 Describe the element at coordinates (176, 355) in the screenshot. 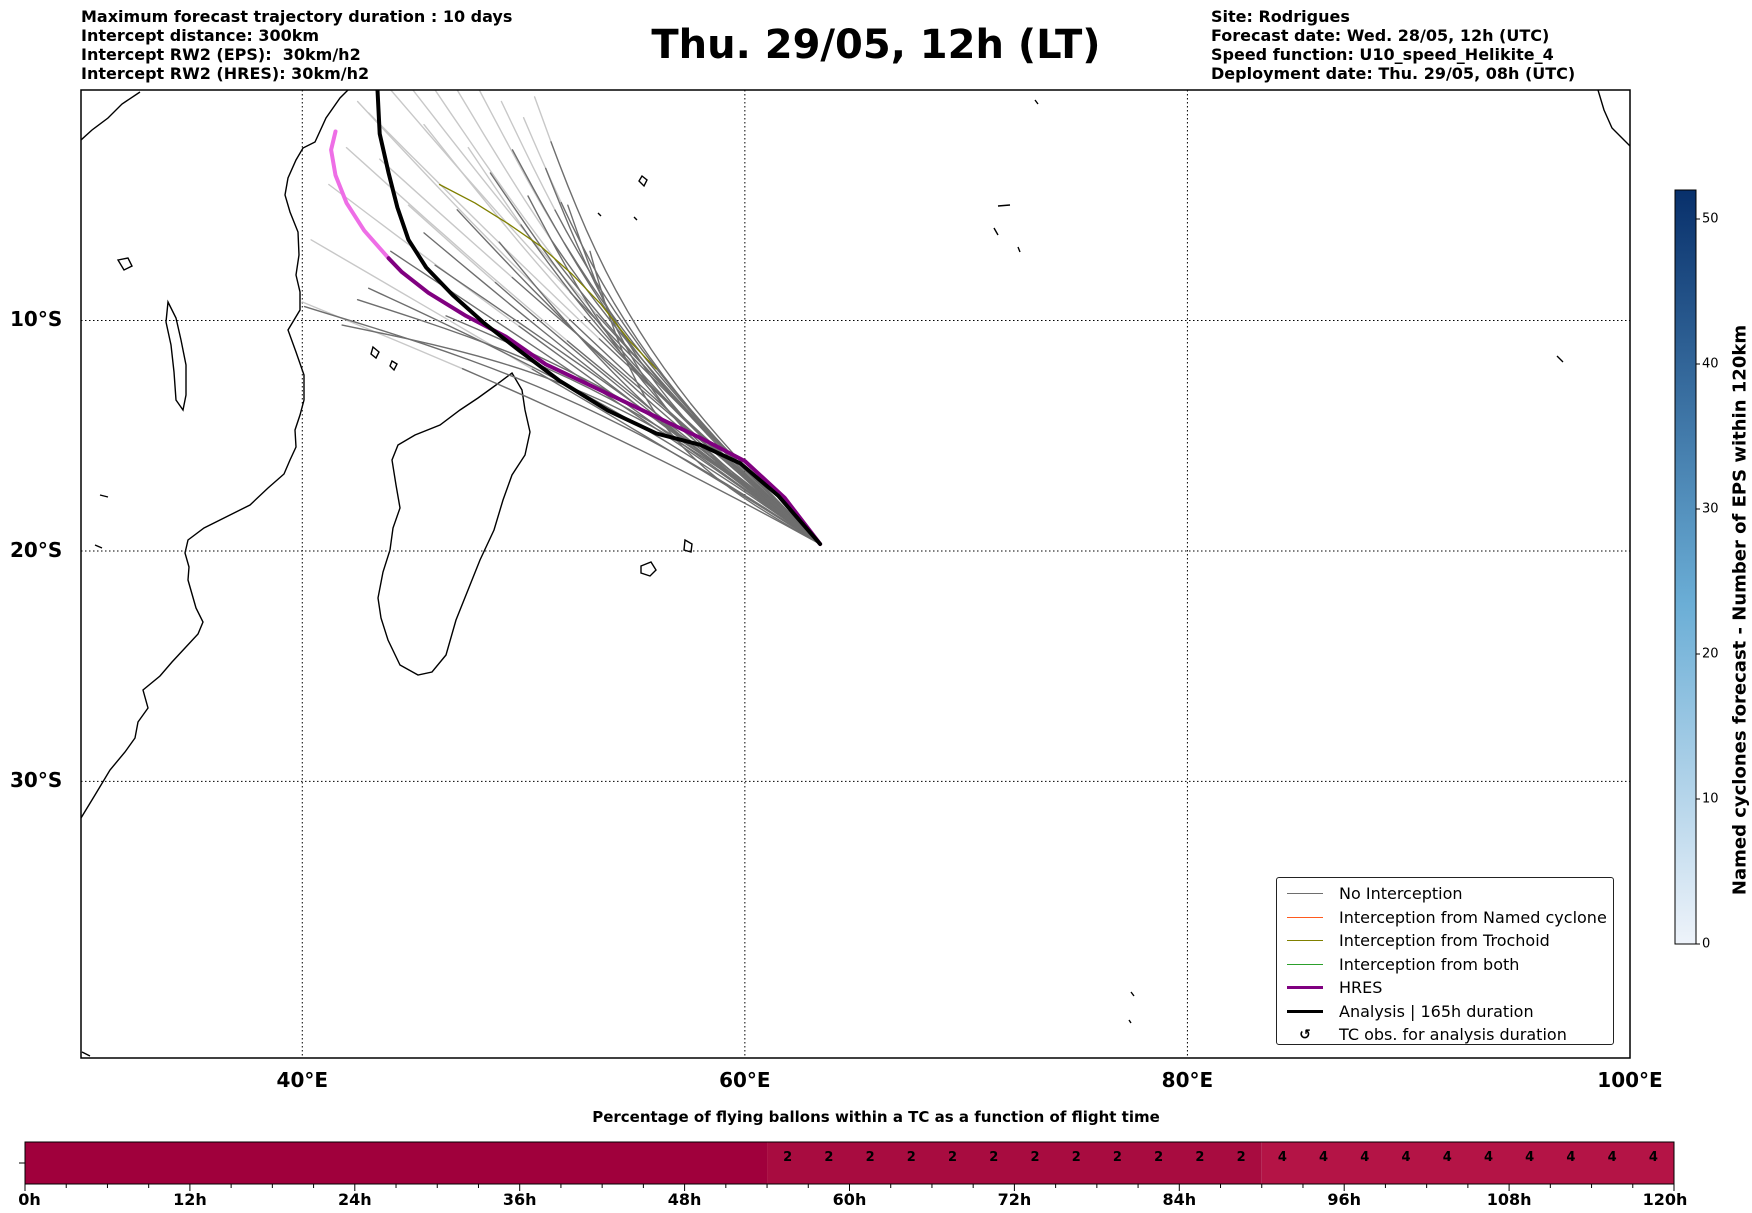

I see `lake-outline` at that location.